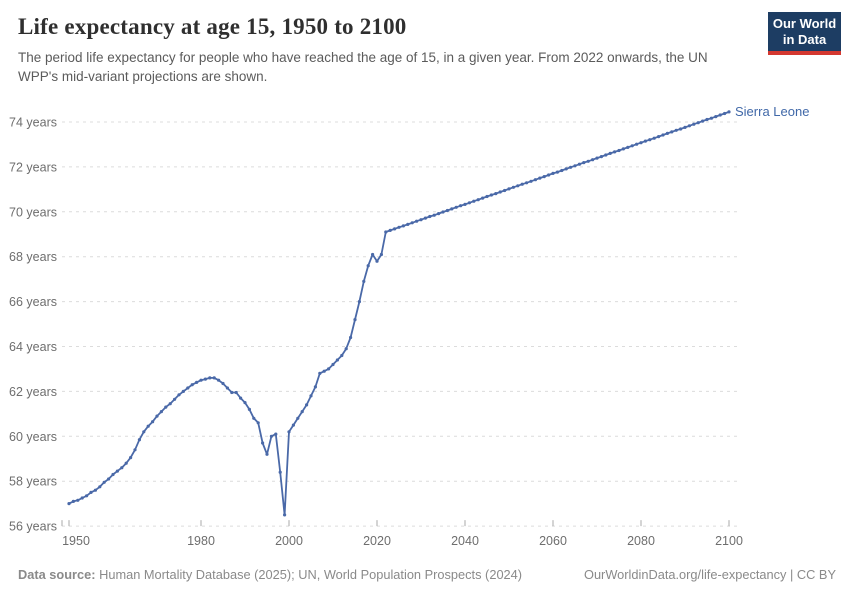 The height and width of the screenshot is (600, 850). I want to click on owid-logo: Our World in Data, so click(804, 33).